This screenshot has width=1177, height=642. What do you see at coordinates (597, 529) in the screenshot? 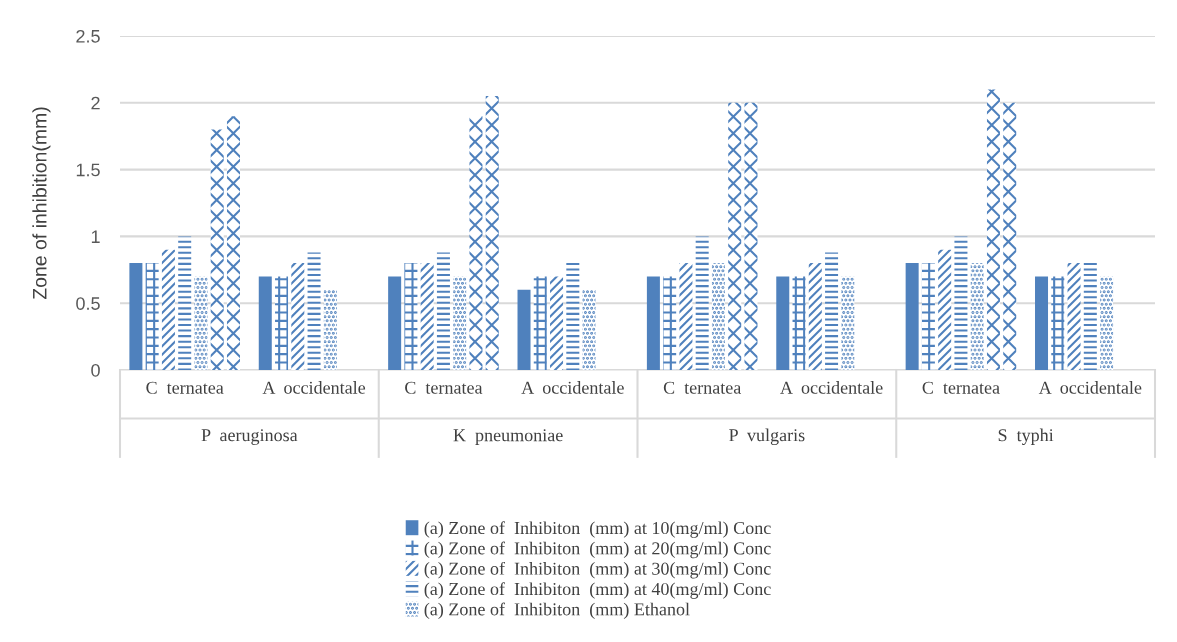
I see `legend-label: (a) Zone of Inhibiton (mm) at 10(mg/ml) Conc` at bounding box center [597, 529].